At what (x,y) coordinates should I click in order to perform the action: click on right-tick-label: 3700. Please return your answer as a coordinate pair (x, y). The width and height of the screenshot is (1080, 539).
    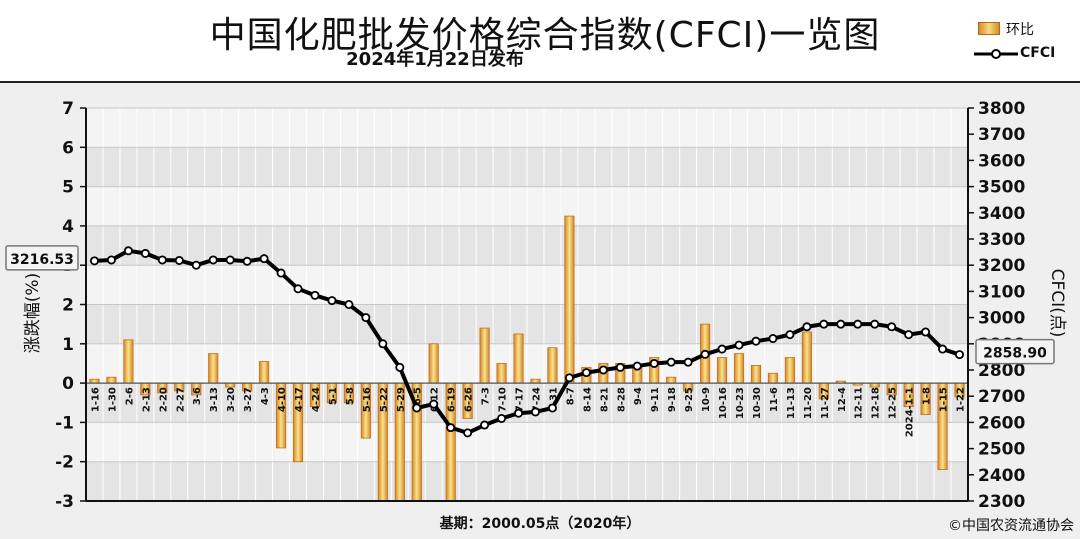
    Looking at the image, I should click on (1001, 135).